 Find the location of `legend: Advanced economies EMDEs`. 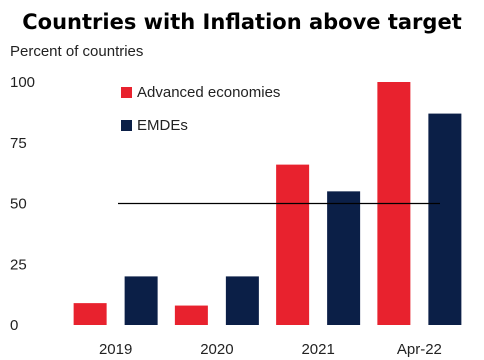

legend: Advanced economies EMDEs is located at coordinates (200, 109).